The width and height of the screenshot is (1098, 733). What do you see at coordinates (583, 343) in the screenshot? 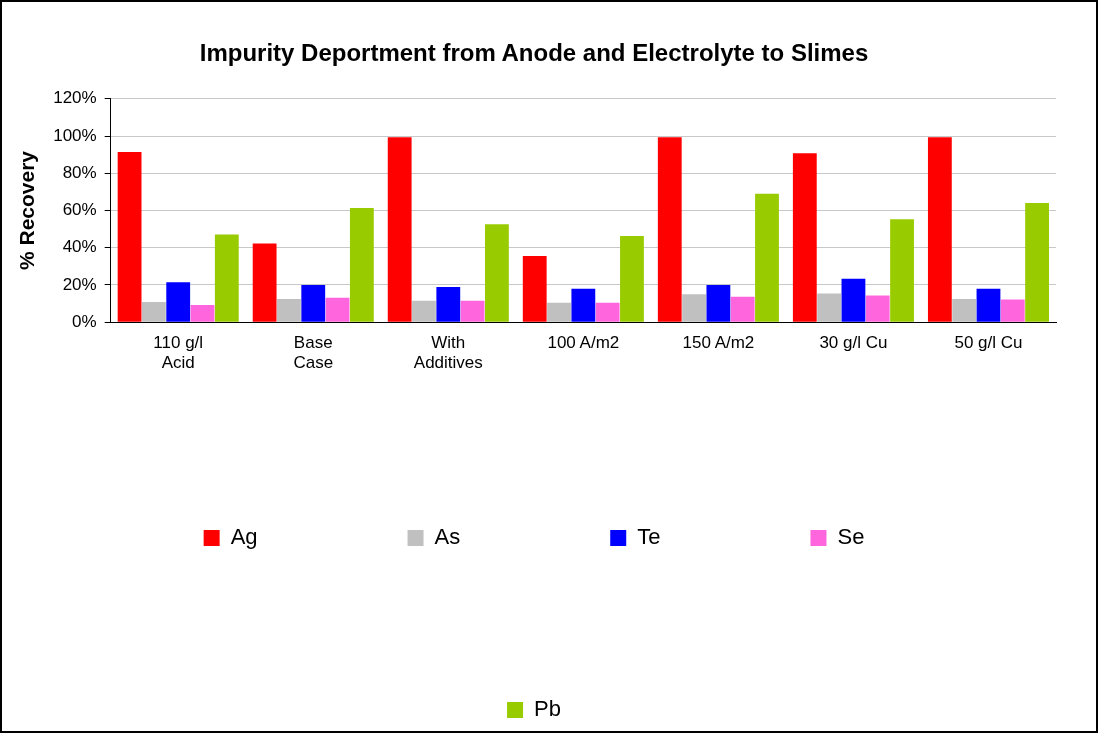
I see `x-tick-label: 100 A/m2` at bounding box center [583, 343].